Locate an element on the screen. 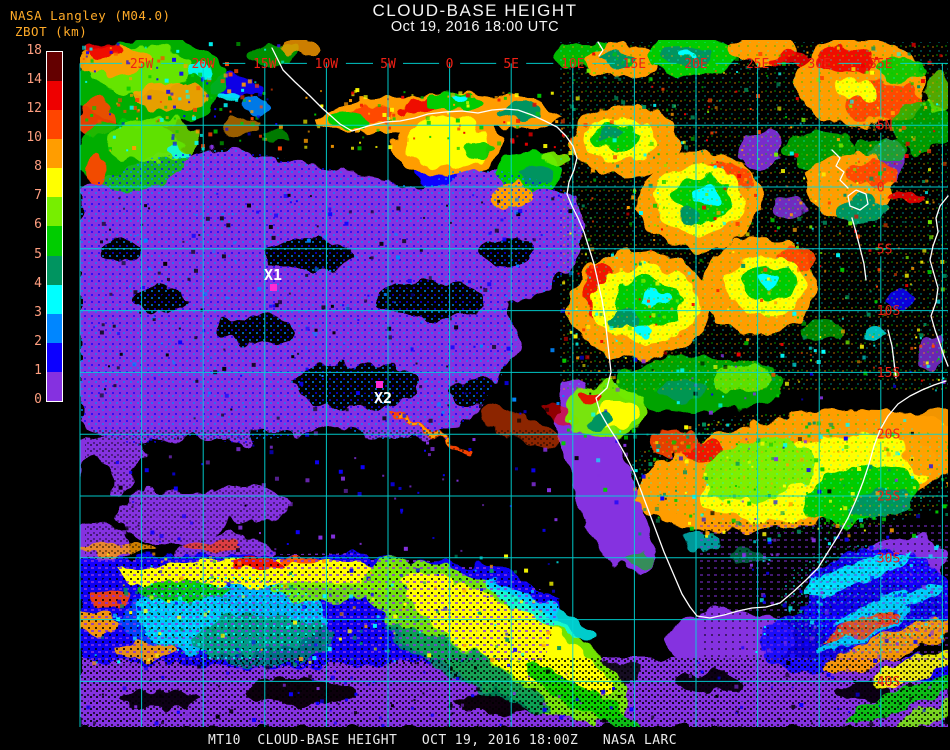 The image size is (950, 750). marker-x1-label: X1 is located at coordinates (273, 275).